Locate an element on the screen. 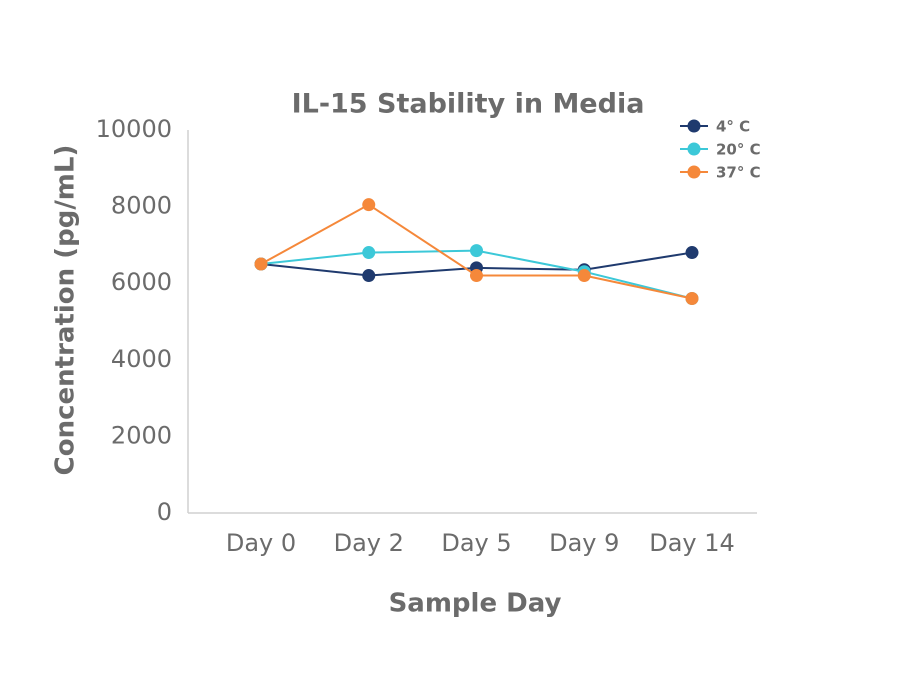 The width and height of the screenshot is (904, 691). x-tick-label: Day 5 is located at coordinates (476, 543).